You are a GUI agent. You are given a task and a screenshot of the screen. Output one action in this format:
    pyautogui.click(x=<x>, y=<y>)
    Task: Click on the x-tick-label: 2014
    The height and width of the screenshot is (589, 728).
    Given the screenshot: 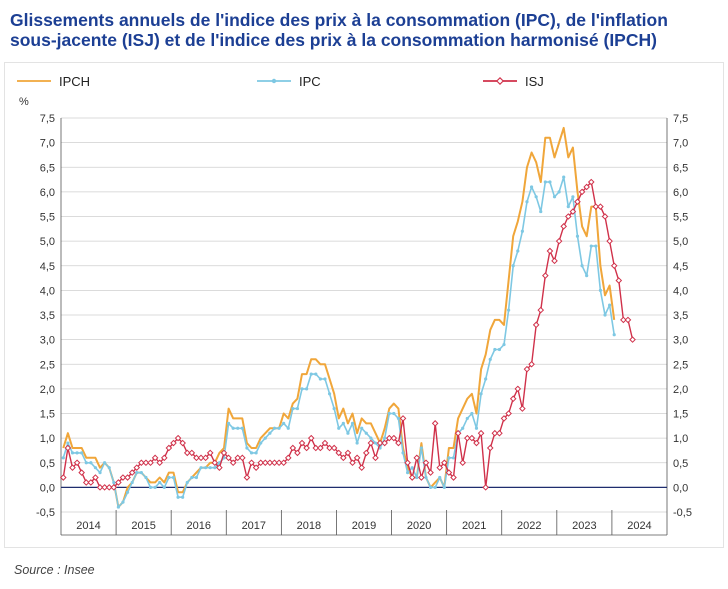 What is the action you would take?
    pyautogui.click(x=88, y=526)
    